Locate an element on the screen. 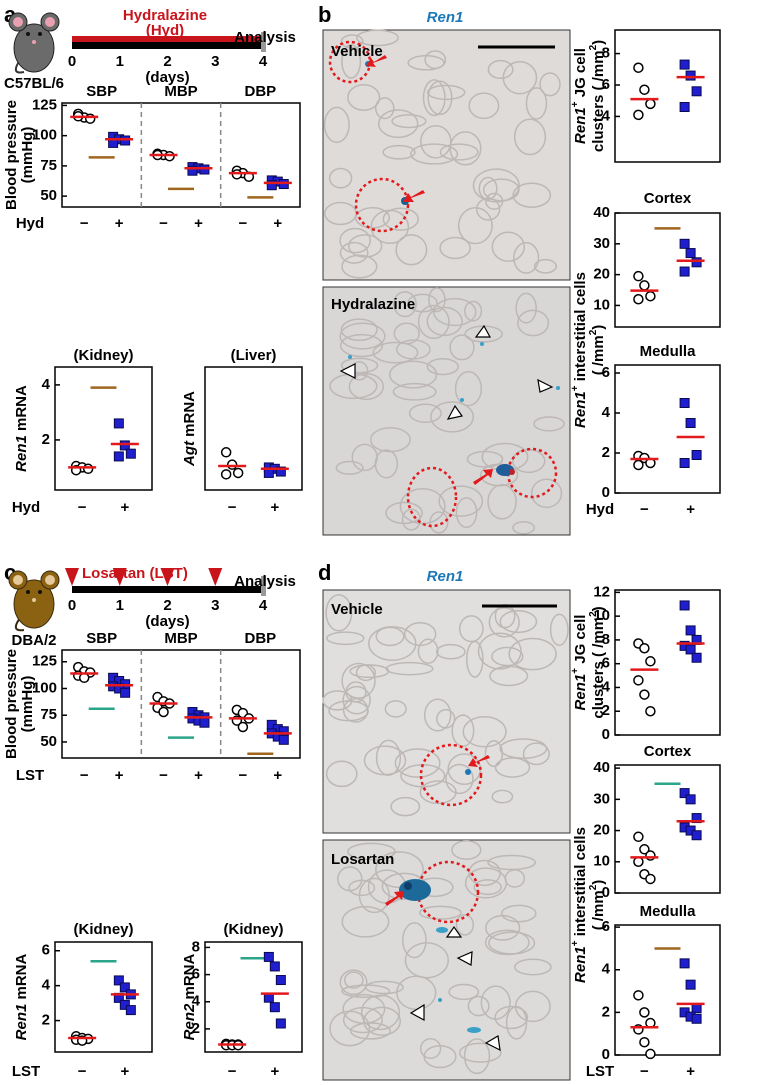  label-part: ( /mm is located at coordinates (598, 910).